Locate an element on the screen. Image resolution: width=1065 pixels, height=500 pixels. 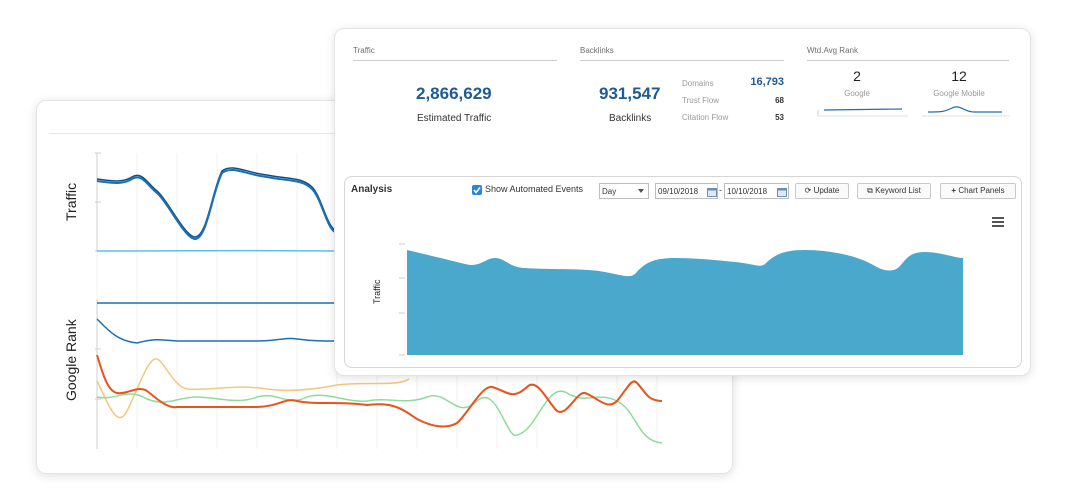
citation-flow-label: Citation Flow is located at coordinates (705, 117).